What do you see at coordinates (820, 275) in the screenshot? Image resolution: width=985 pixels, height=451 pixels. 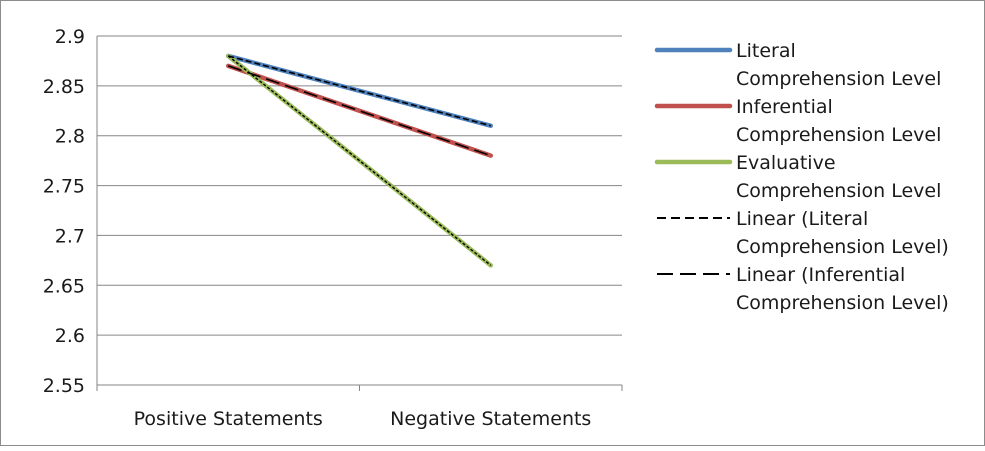 I see `legend-label-line1: Linear (Inferential` at bounding box center [820, 275].